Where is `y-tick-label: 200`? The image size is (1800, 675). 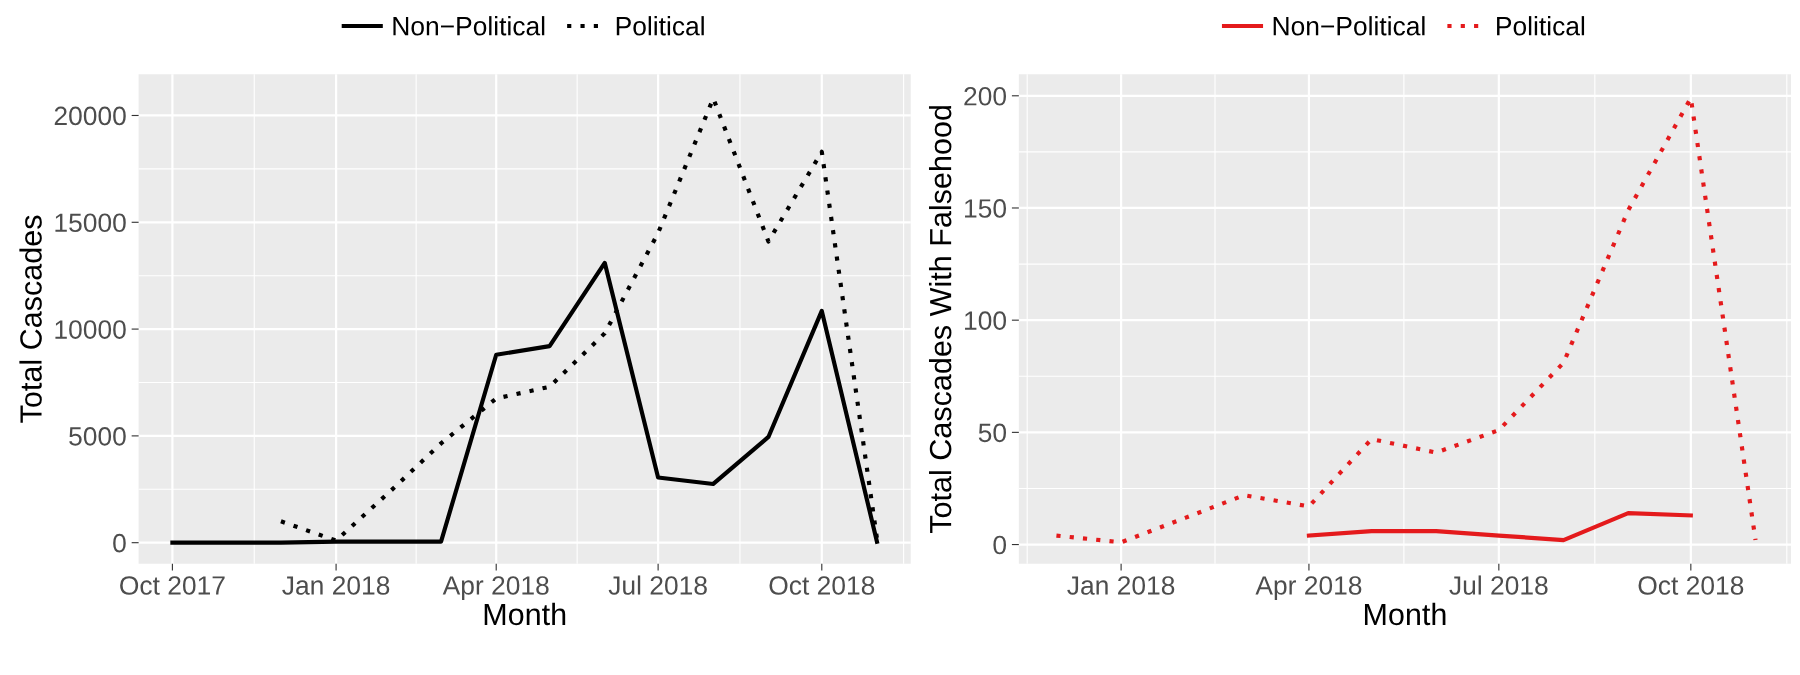
y-tick-label: 200 is located at coordinates (985, 96).